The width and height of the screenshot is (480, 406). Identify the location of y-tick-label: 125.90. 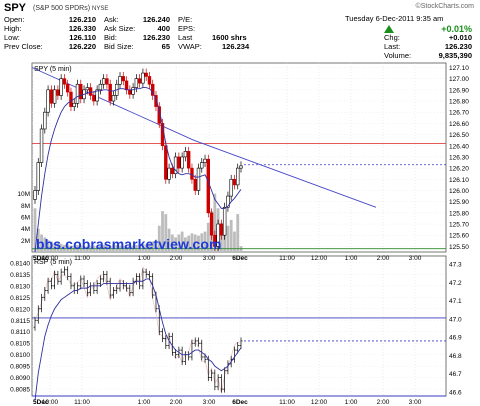
(459, 202).